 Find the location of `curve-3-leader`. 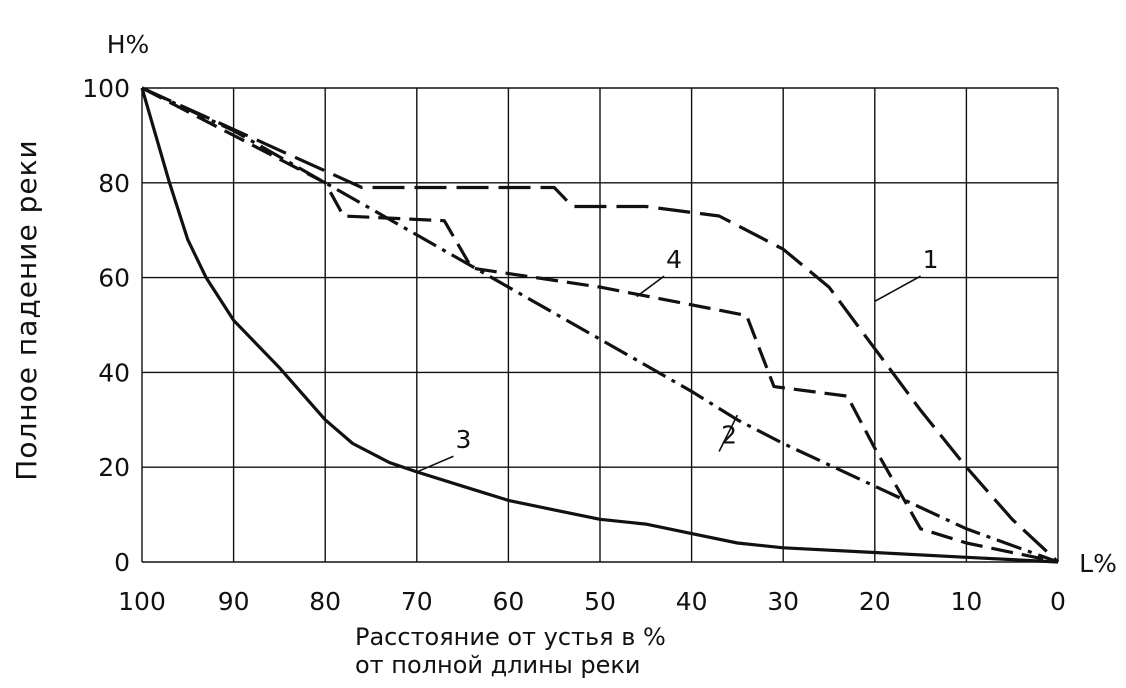

curve-3-leader is located at coordinates (435, 464).